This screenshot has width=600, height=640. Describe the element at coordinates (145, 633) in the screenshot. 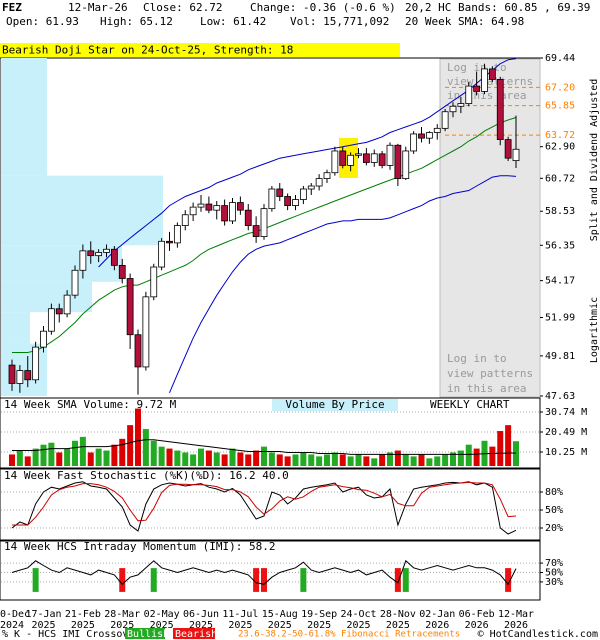

I see `bullish-bg` at that location.